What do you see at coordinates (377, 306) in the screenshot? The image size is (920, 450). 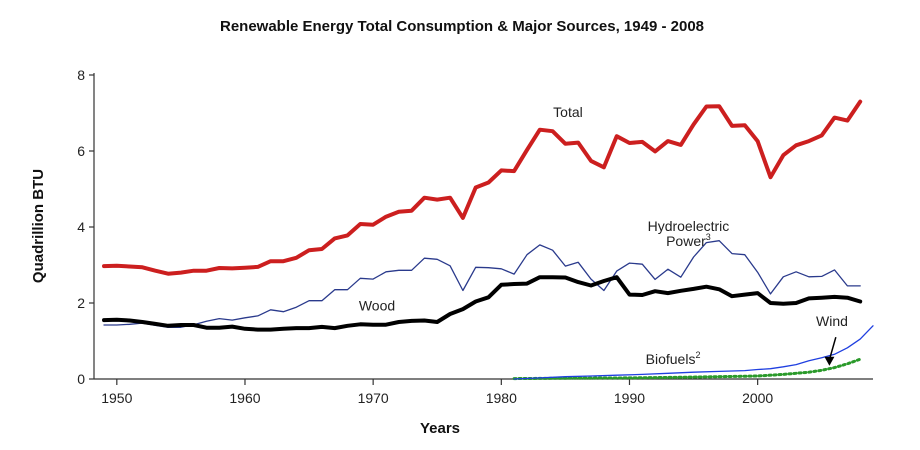 I see `series-label-wood: Wood` at bounding box center [377, 306].